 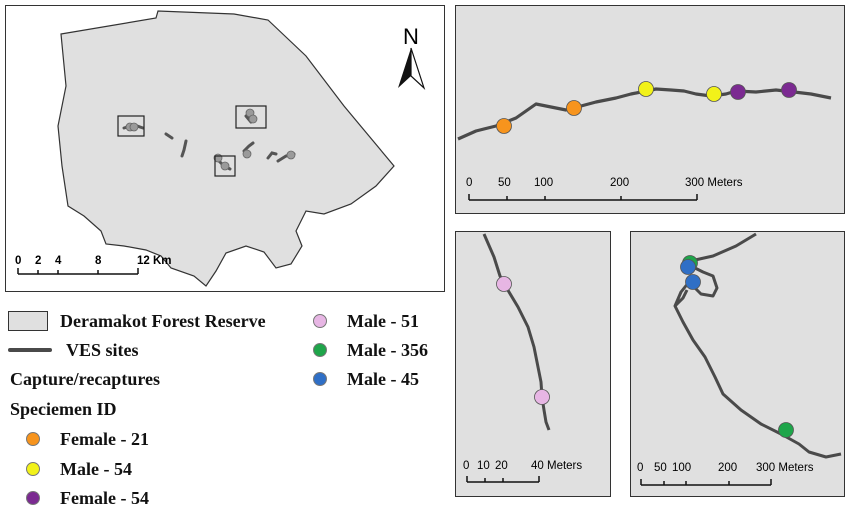 I want to click on legend-item: Male - 51, so click(x=366, y=321).